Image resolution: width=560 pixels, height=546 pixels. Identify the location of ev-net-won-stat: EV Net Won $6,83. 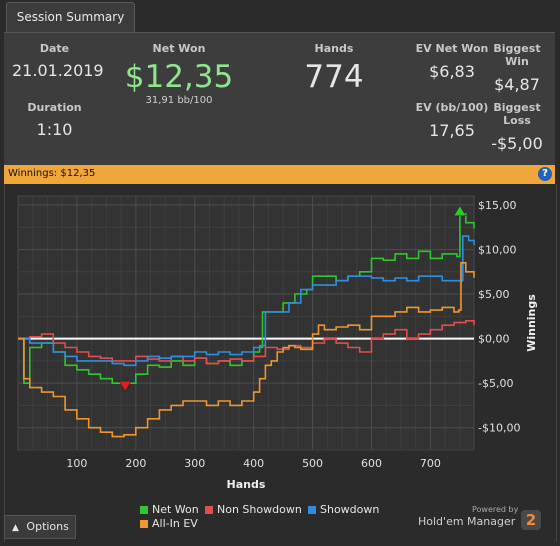
(452, 61).